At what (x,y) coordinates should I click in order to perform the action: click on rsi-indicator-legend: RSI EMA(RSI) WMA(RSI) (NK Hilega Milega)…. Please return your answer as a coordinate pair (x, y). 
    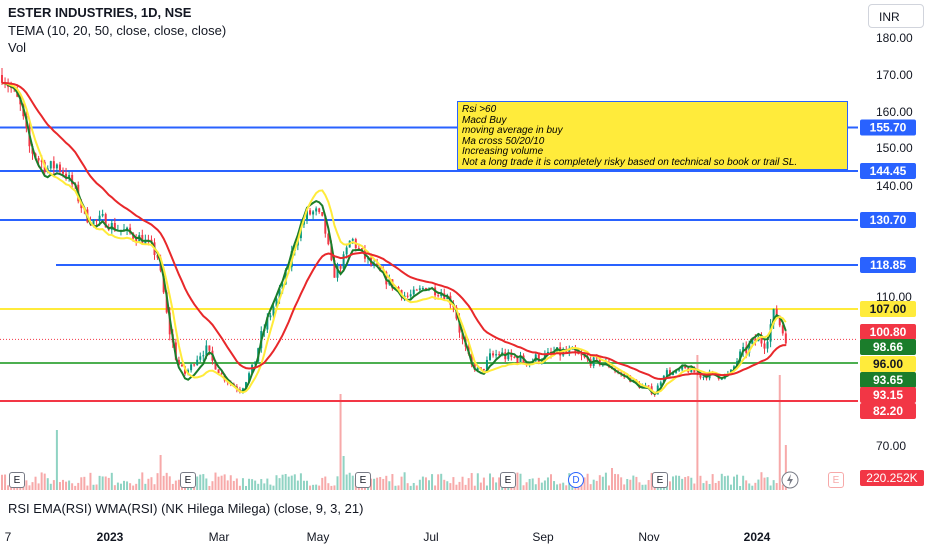
    Looking at the image, I should click on (186, 508).